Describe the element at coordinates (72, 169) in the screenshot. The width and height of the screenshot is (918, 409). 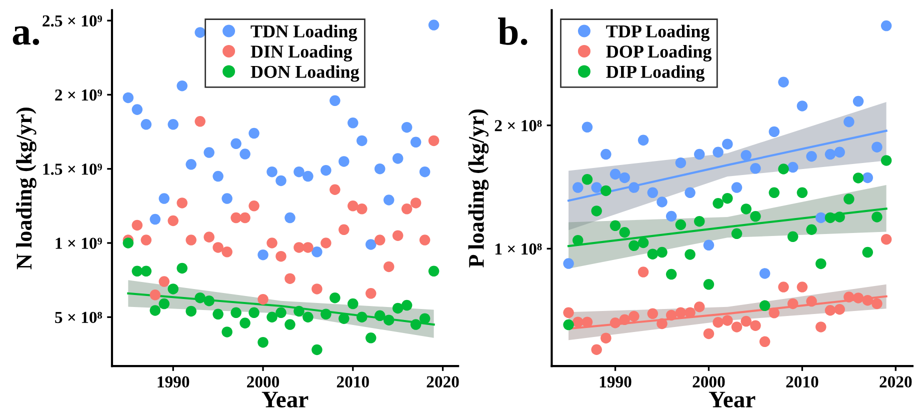
I see `y-tick-label: 1.5 × 10⁹` at that location.